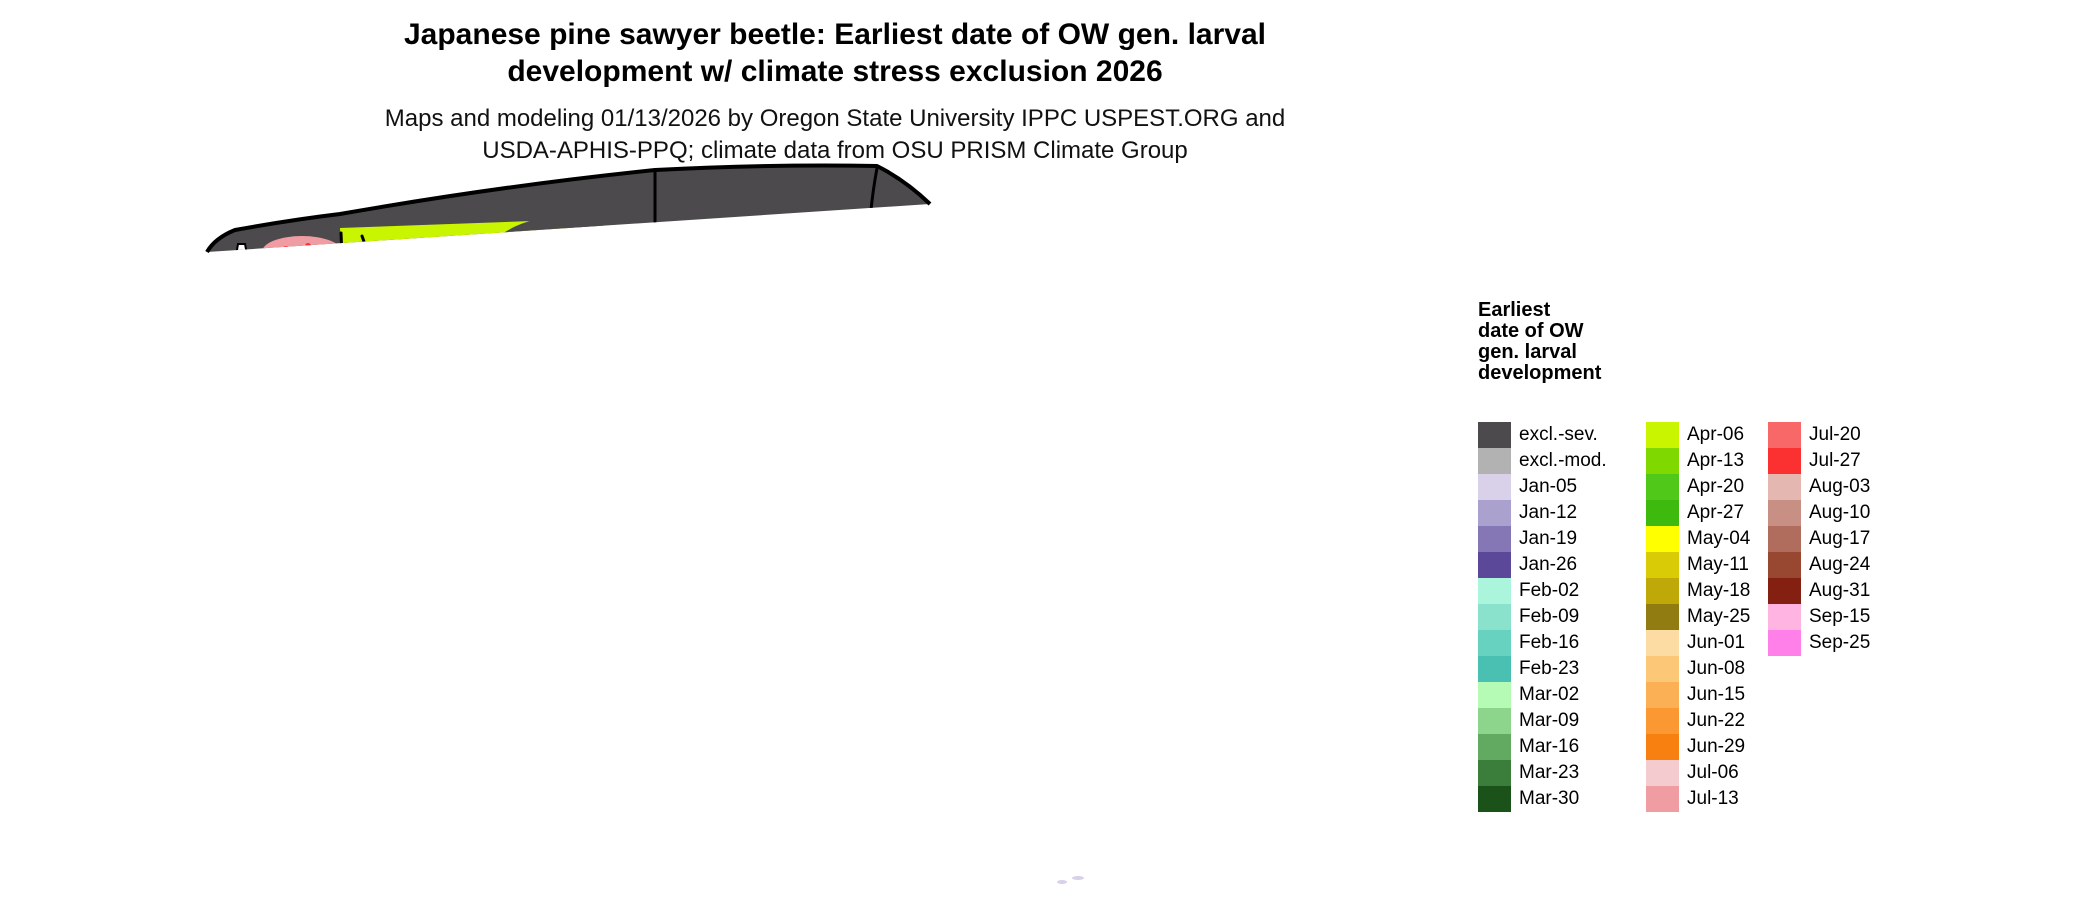  I want to click on patch-intermountain-base, so click(497, 236).